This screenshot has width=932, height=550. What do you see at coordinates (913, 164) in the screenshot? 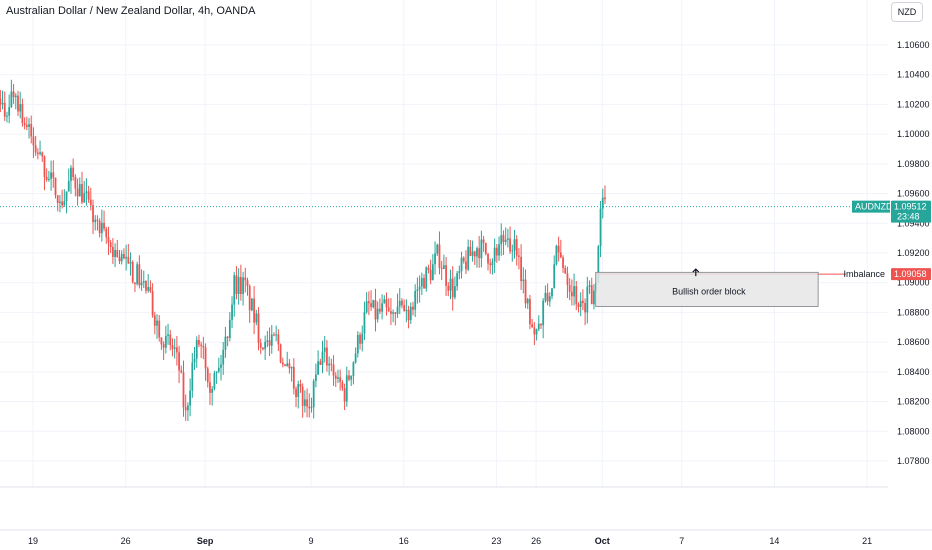
I see `y-tick-label: 1.09800` at bounding box center [913, 164].